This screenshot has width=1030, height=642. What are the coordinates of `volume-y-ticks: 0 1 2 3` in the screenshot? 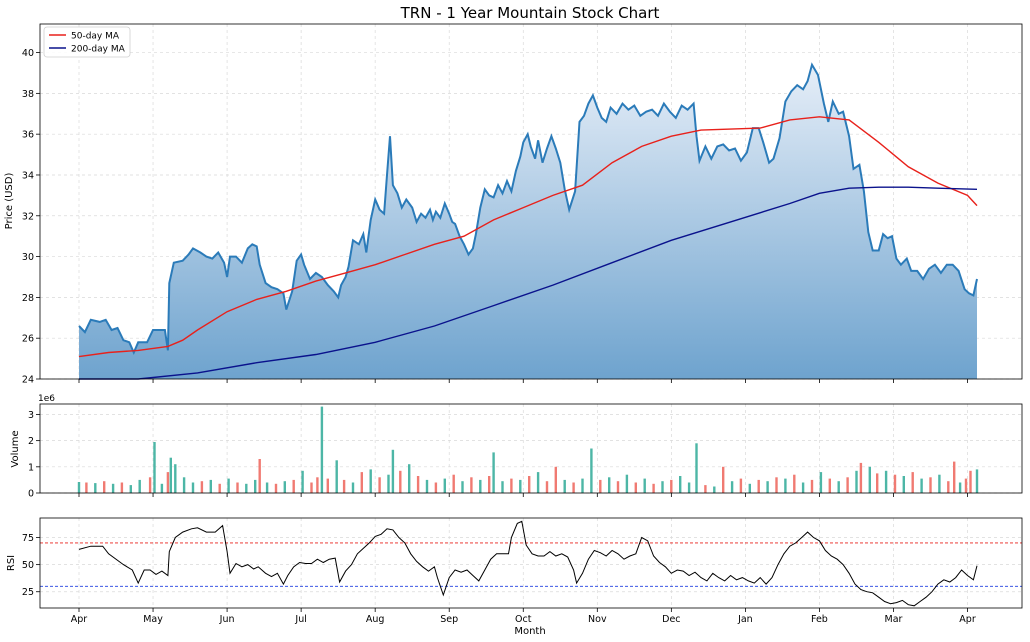 It's located at (34, 455).